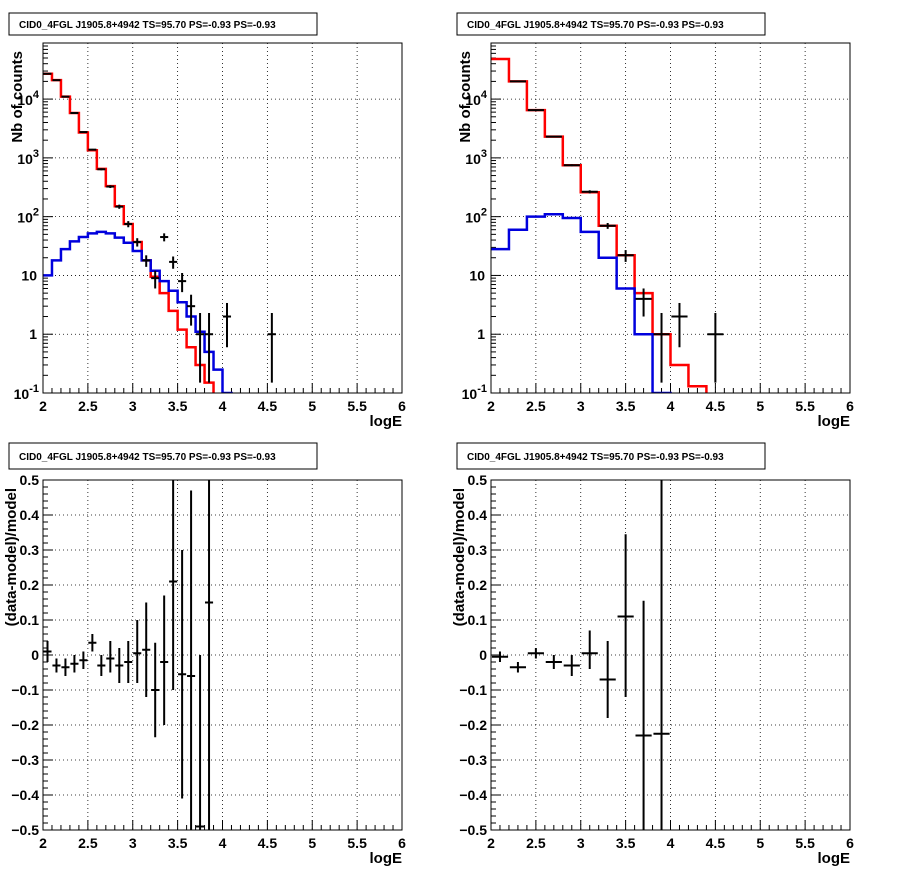 The height and width of the screenshot is (875, 898). I want to click on x-tick-label: 4.5, so click(716, 406).